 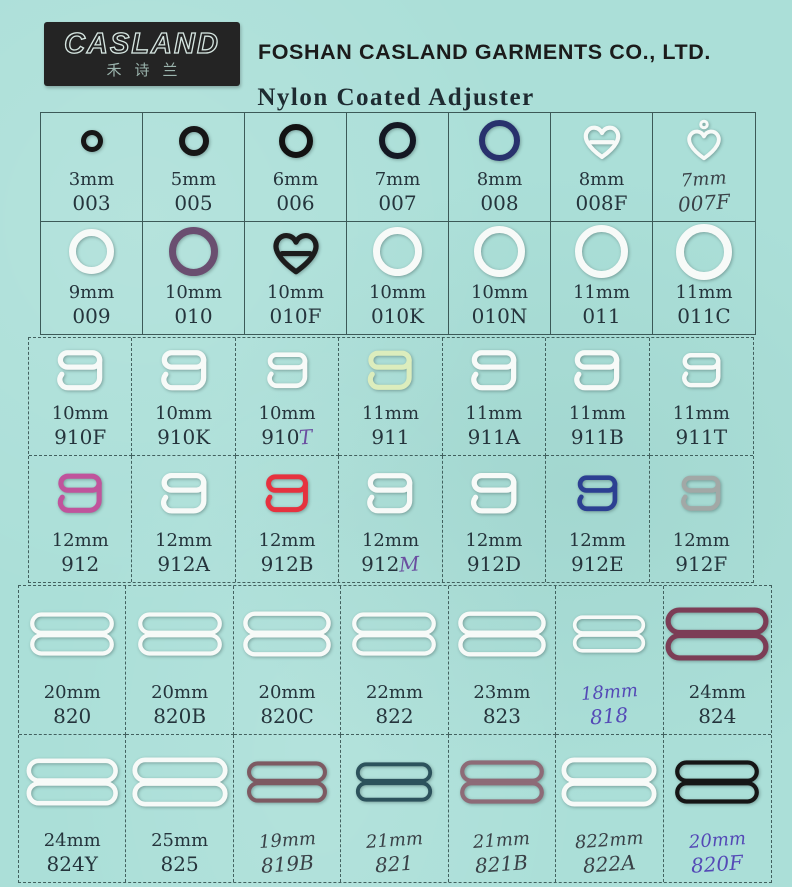 I want to click on product-code: 912M, so click(x=391, y=564).